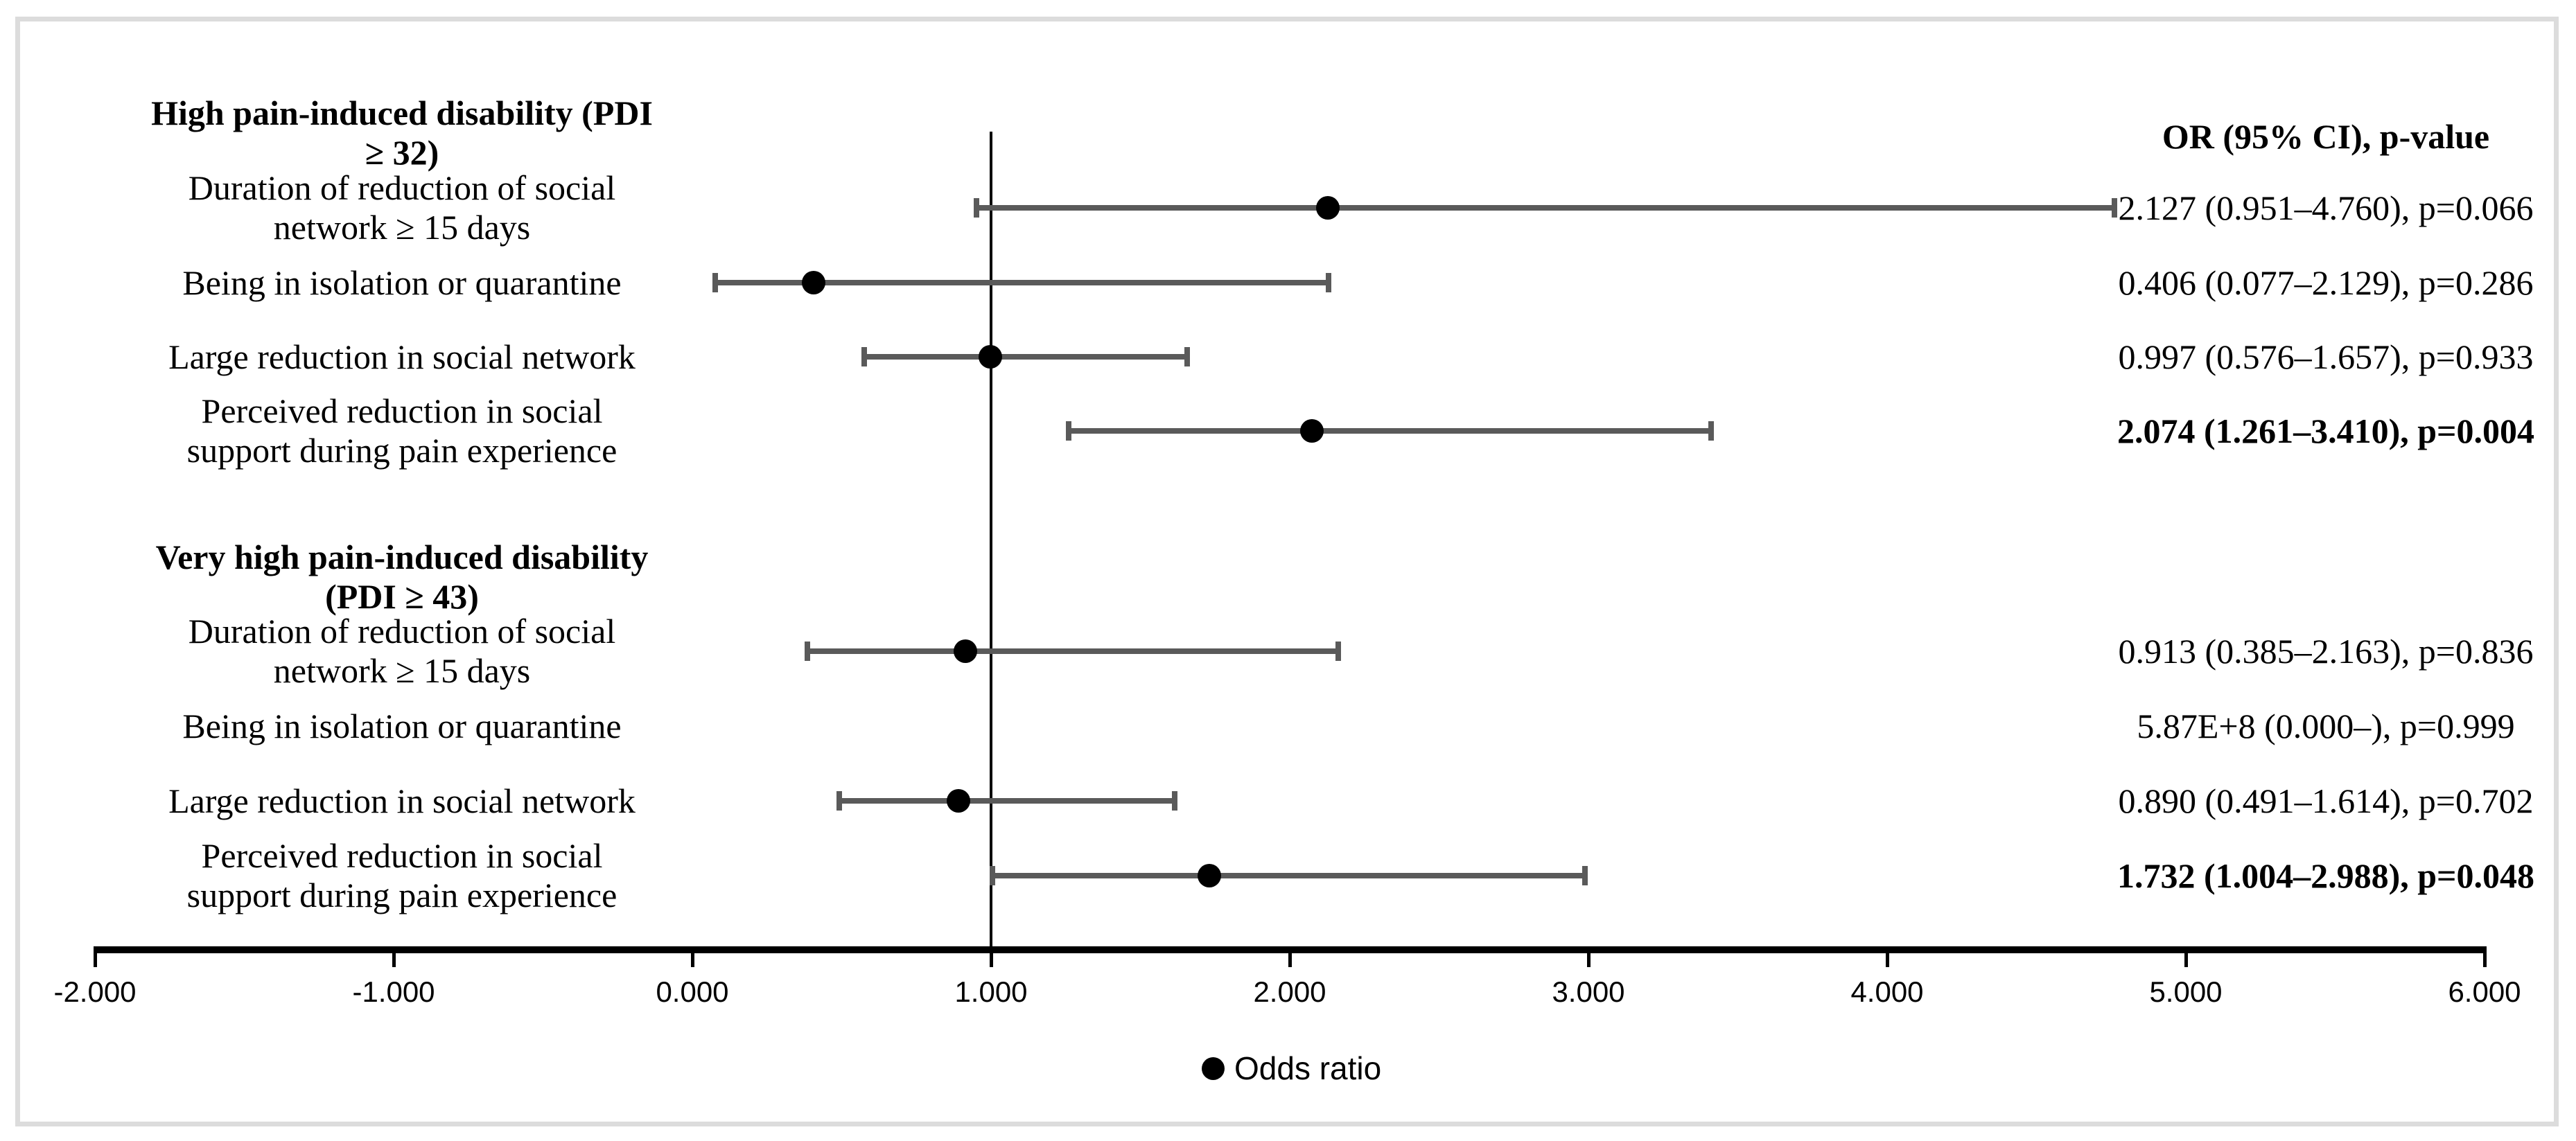 The height and width of the screenshot is (1141, 2576). What do you see at coordinates (2326, 800) in the screenshot?
I see `or-ci-pvalue: 0.890 (0.491–1.614), p=0.702` at bounding box center [2326, 800].